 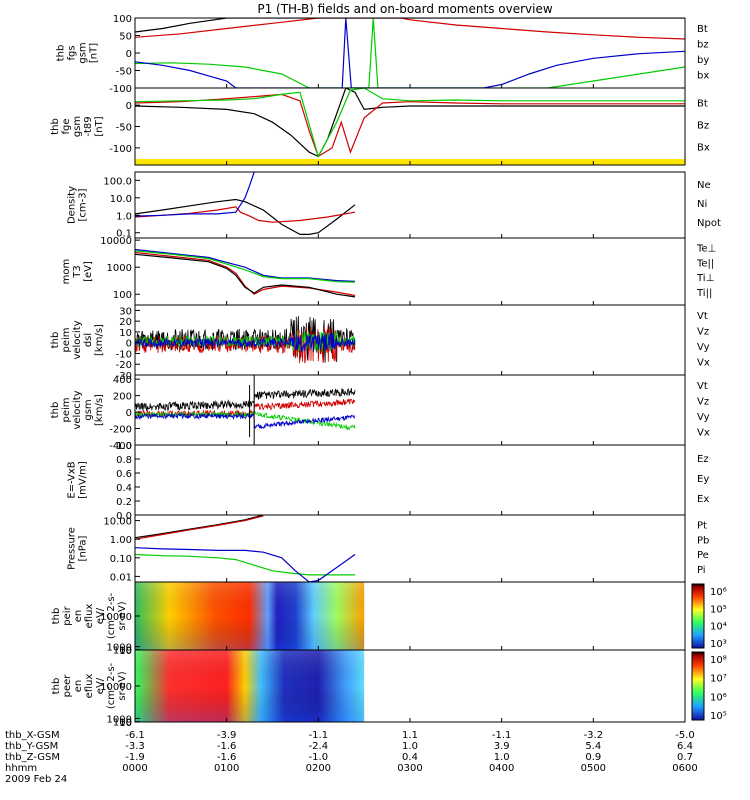 I want to click on y-axis-label: (cm^2-s-, so click(x=111, y=615).